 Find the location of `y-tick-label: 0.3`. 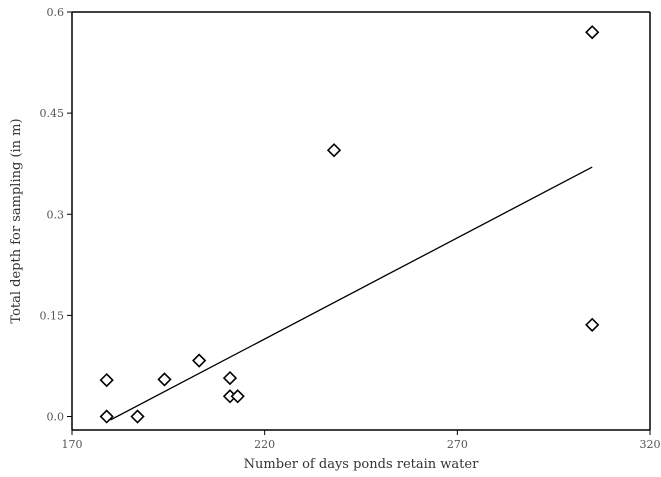

y-tick-label: 0.3 is located at coordinates (56, 214).